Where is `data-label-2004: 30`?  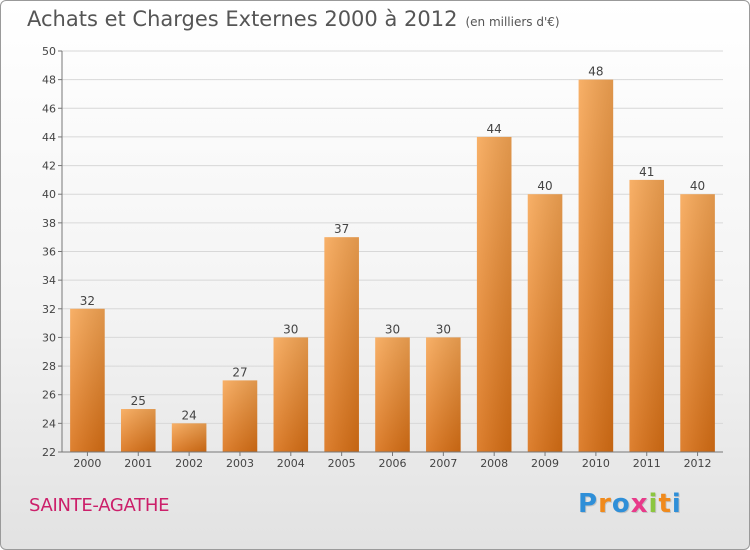 data-label-2004: 30 is located at coordinates (290, 329).